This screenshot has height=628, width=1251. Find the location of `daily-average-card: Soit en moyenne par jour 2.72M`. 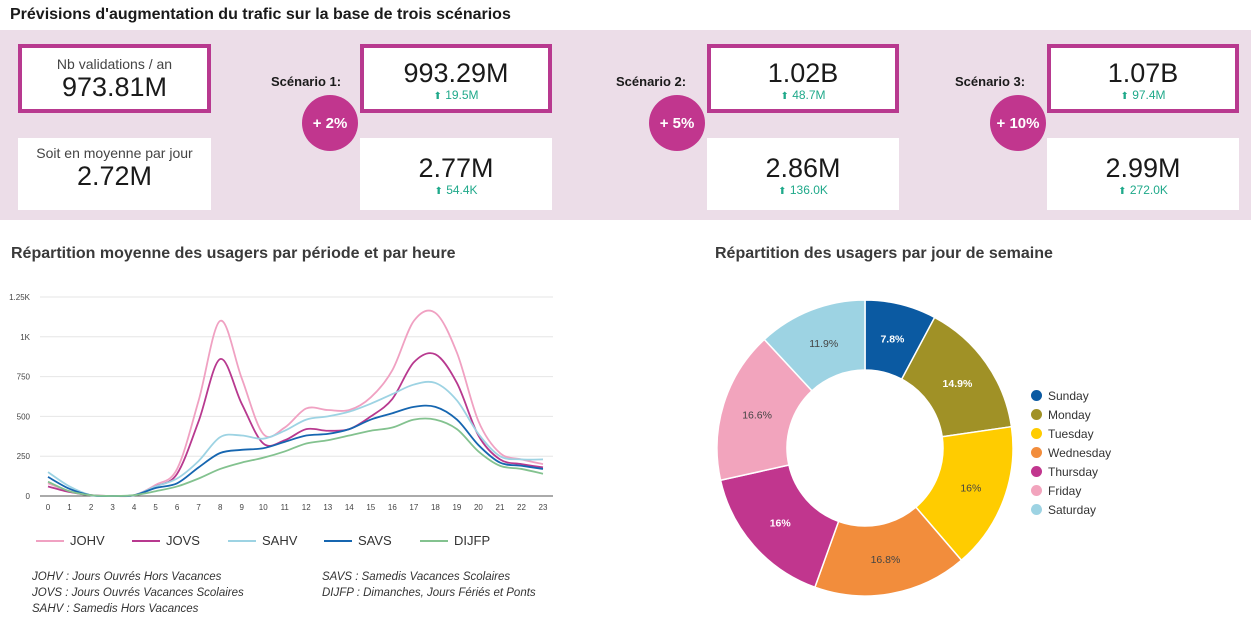

daily-average-card: Soit en moyenne par jour 2.72M is located at coordinates (114, 174).